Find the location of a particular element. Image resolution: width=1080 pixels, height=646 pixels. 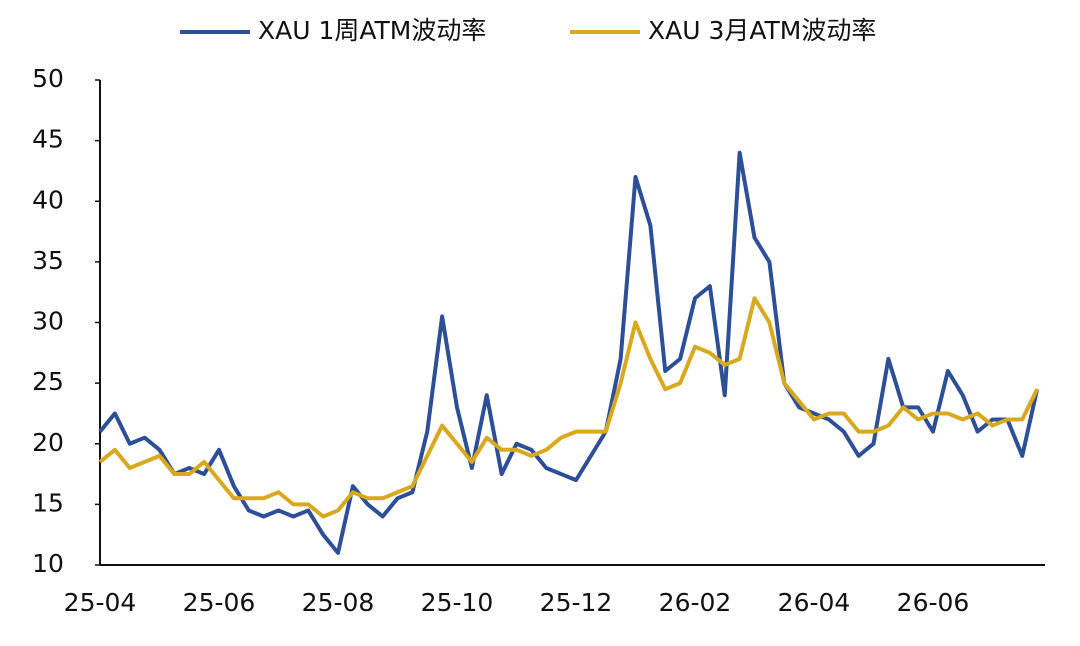

x-tick-label: 26-04 is located at coordinates (814, 602).